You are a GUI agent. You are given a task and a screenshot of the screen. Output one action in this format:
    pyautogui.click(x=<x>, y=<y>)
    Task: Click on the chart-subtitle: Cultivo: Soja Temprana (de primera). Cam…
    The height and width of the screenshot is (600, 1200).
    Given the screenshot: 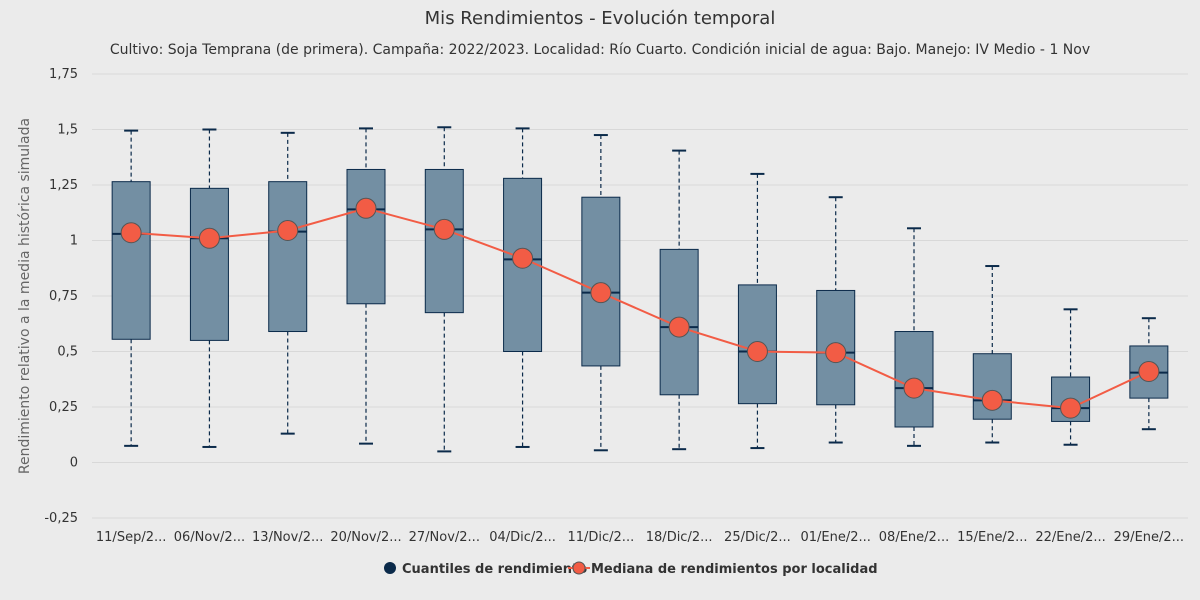 What is the action you would take?
    pyautogui.click(x=600, y=50)
    